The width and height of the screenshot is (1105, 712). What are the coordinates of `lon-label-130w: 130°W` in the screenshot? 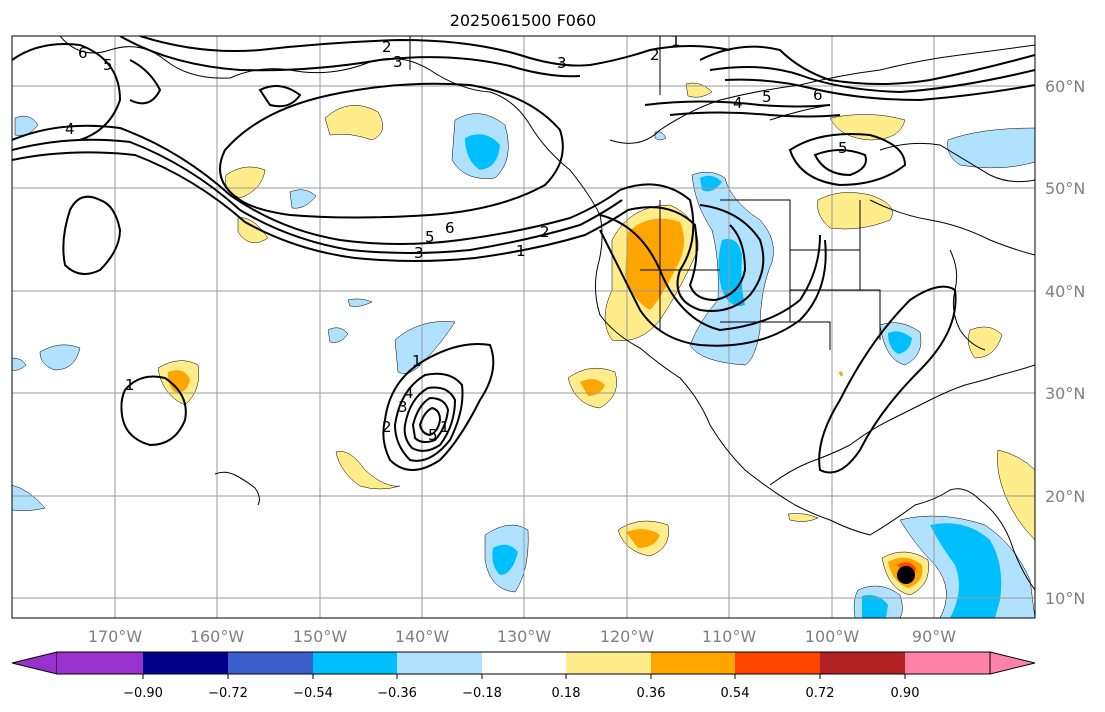 It's located at (524, 636).